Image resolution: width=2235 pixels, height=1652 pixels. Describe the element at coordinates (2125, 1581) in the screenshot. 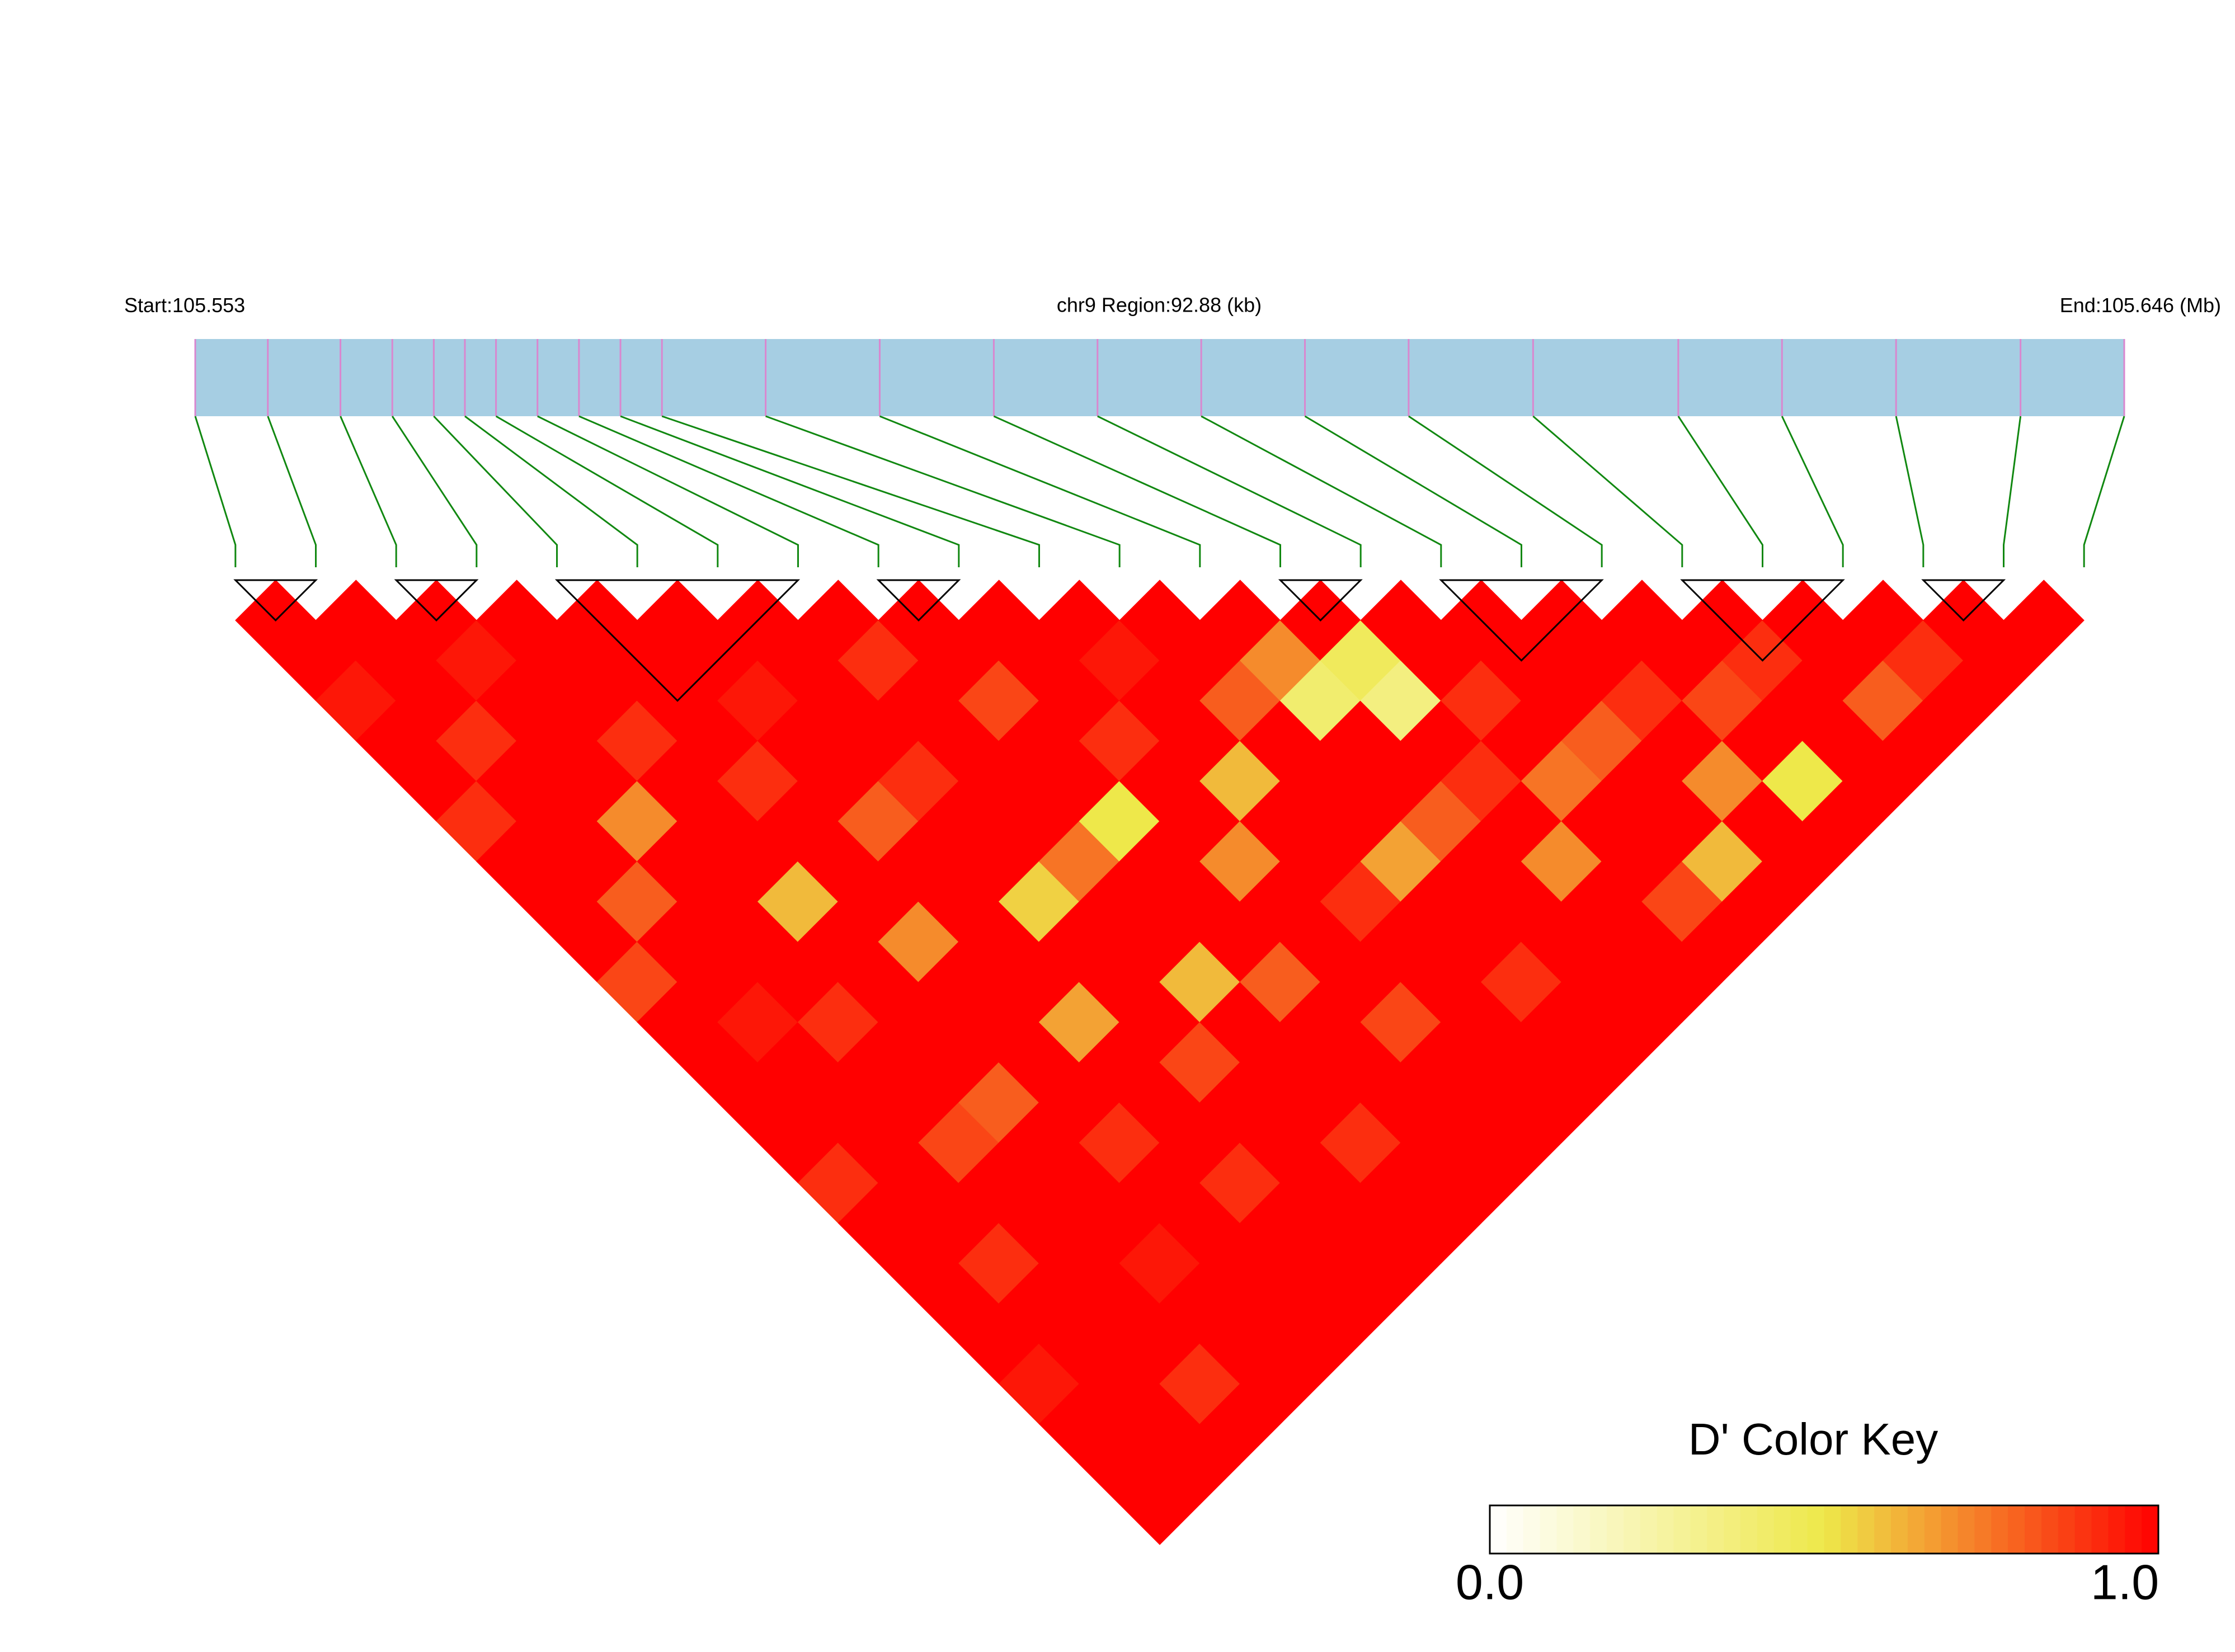

I see `legend-tick-label: 1.0` at that location.